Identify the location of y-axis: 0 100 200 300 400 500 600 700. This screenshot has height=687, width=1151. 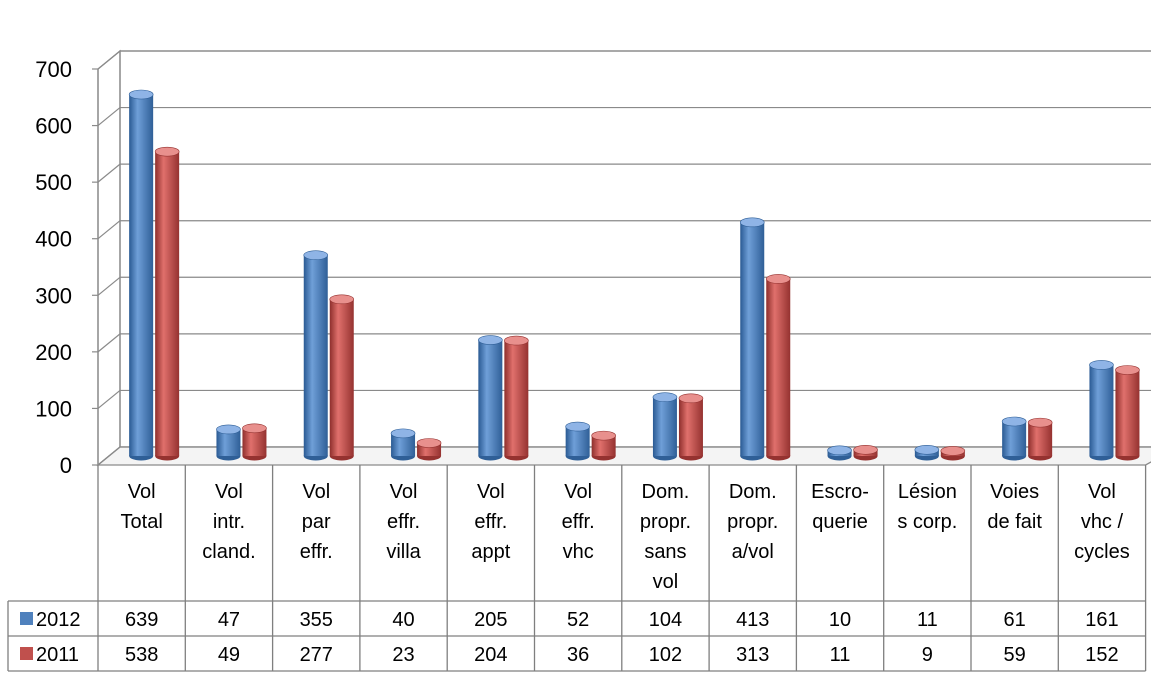
(67, 267).